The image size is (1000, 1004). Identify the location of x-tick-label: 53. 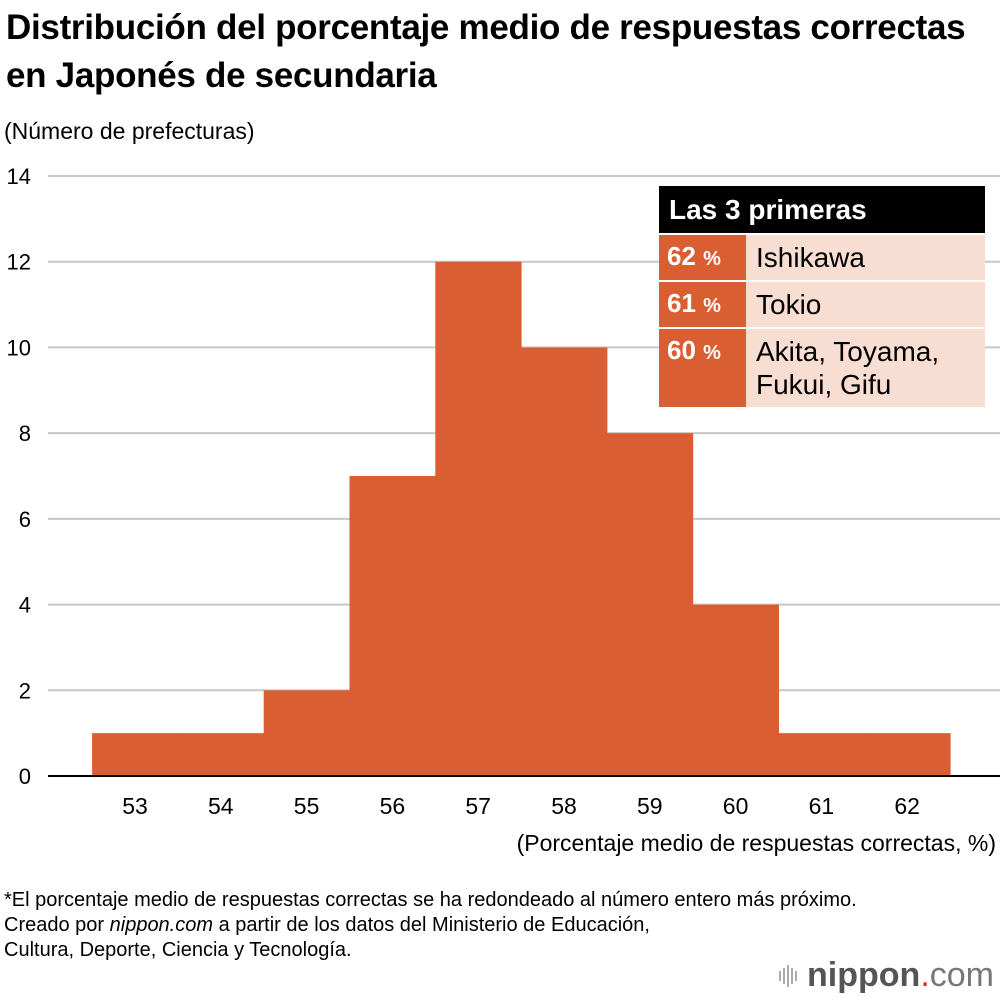
(135, 806).